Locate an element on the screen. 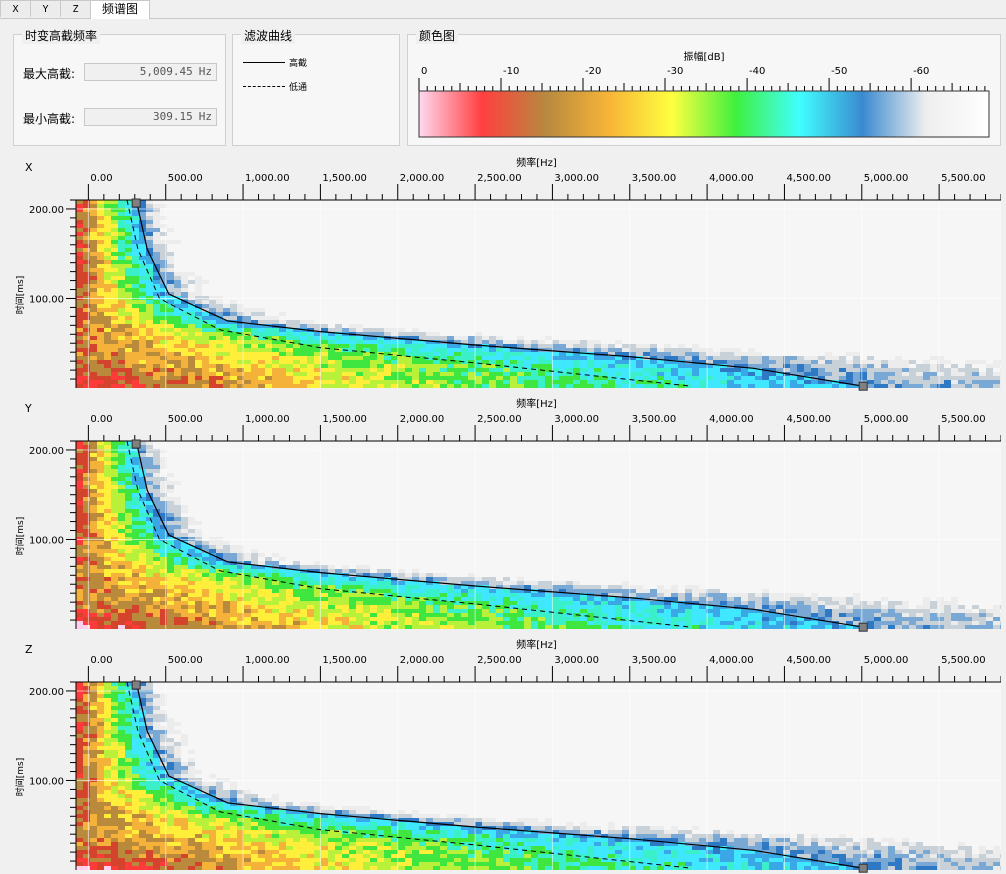  filter-curve-group: 滤波曲线 高截 低通 is located at coordinates (316, 86).